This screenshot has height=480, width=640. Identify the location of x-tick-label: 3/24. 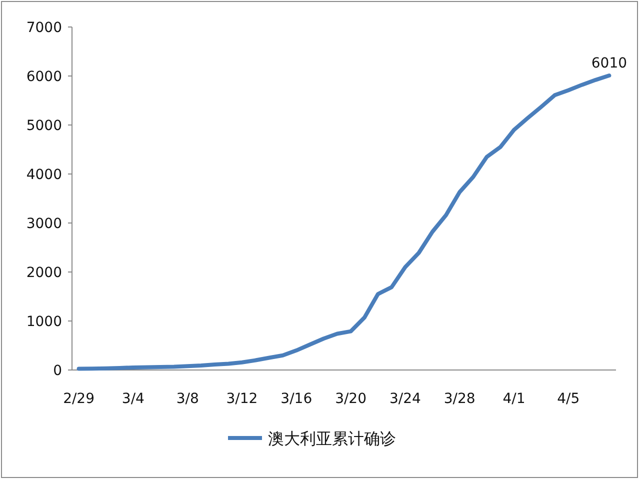
(405, 399).